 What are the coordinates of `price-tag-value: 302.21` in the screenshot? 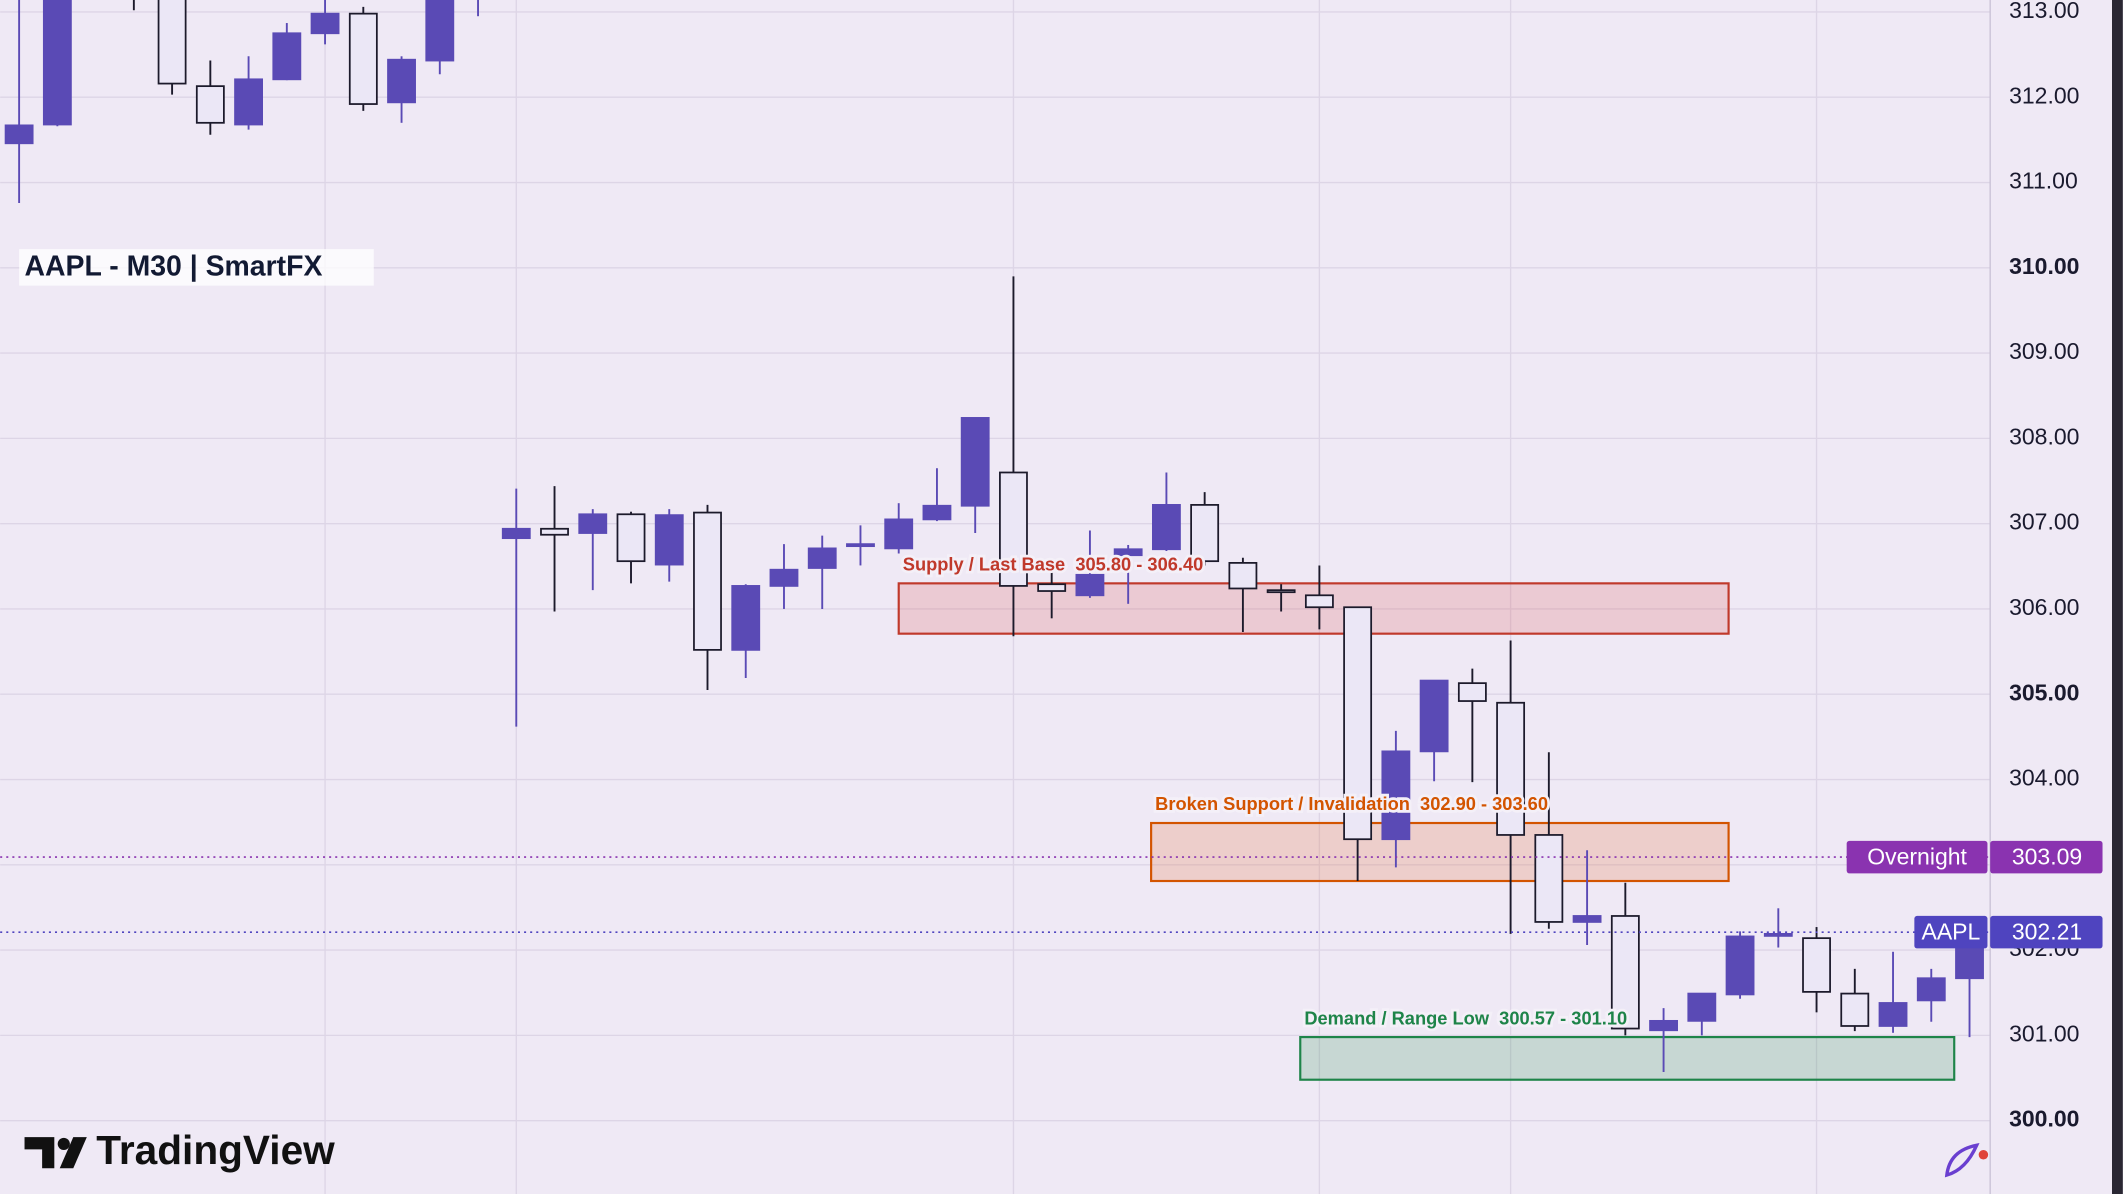 It's located at (2047, 932).